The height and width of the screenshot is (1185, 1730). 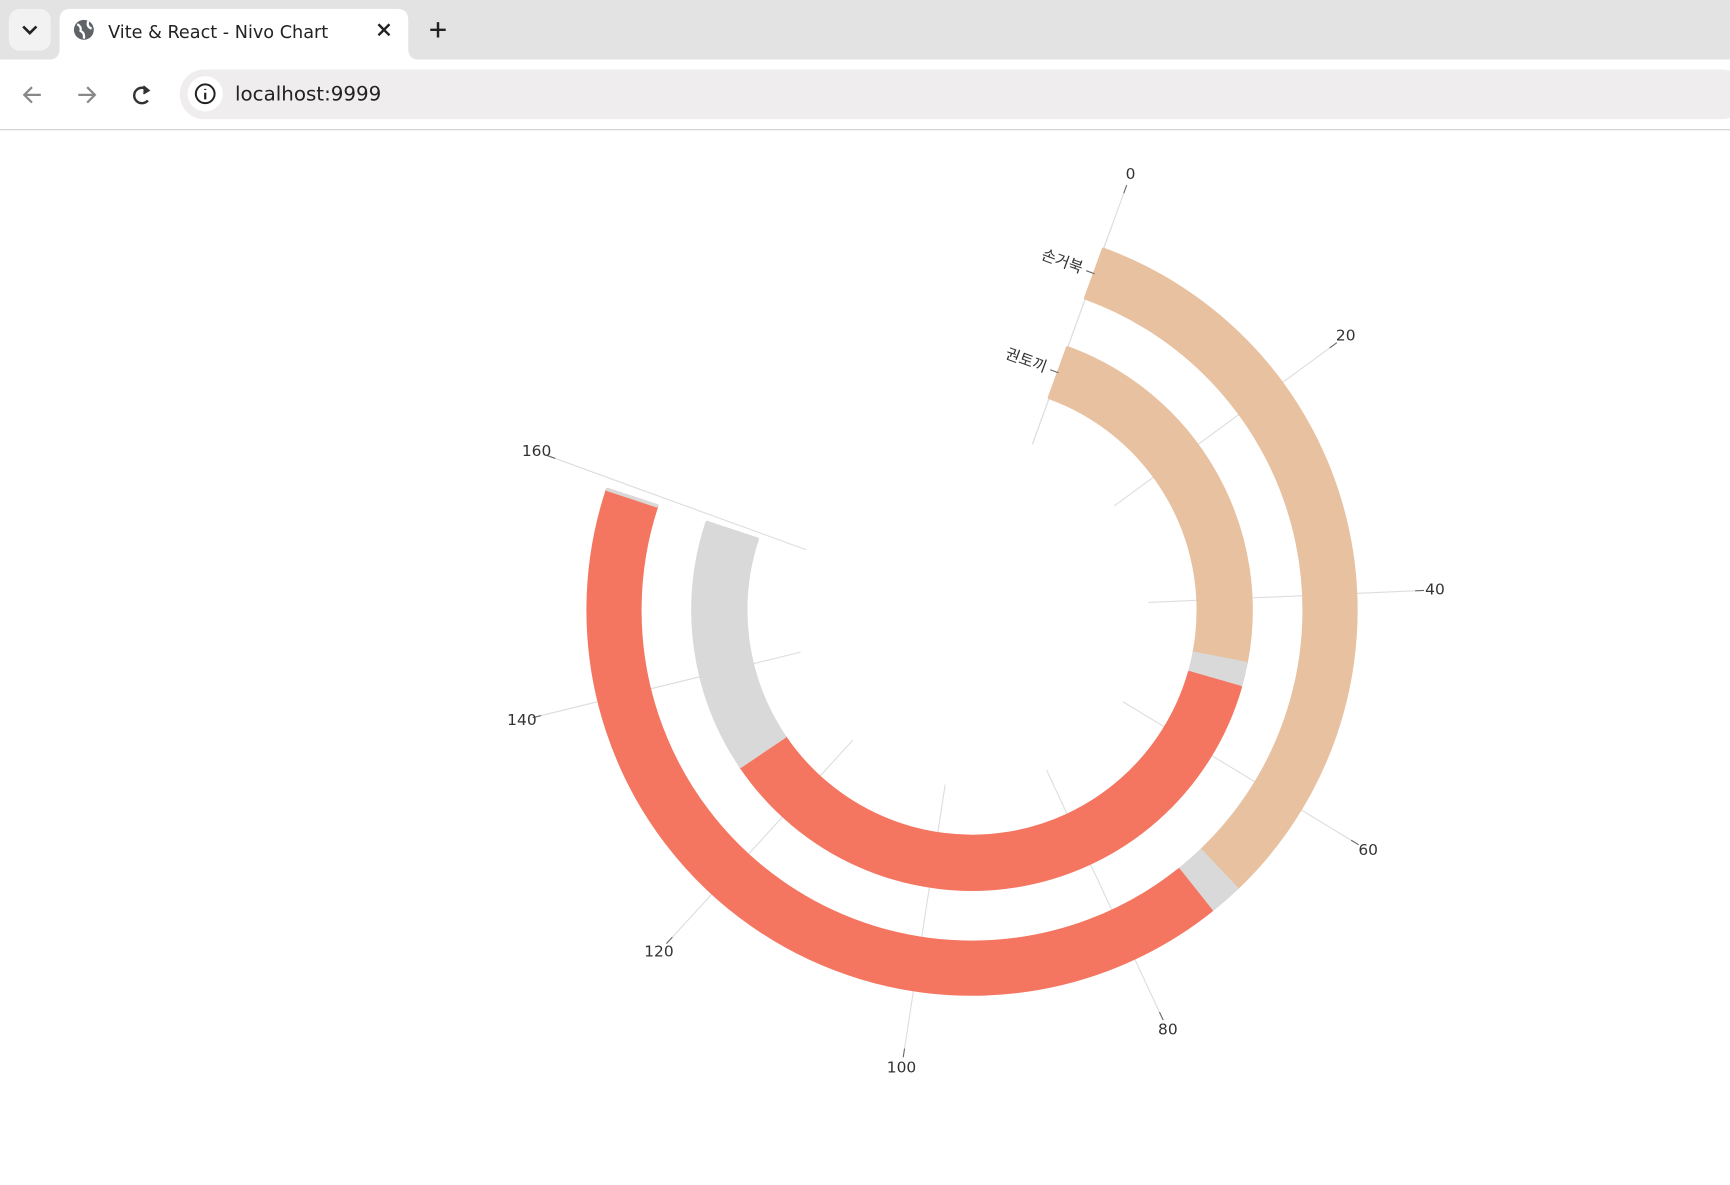 I want to click on tick-label: 80, so click(x=1168, y=1030).